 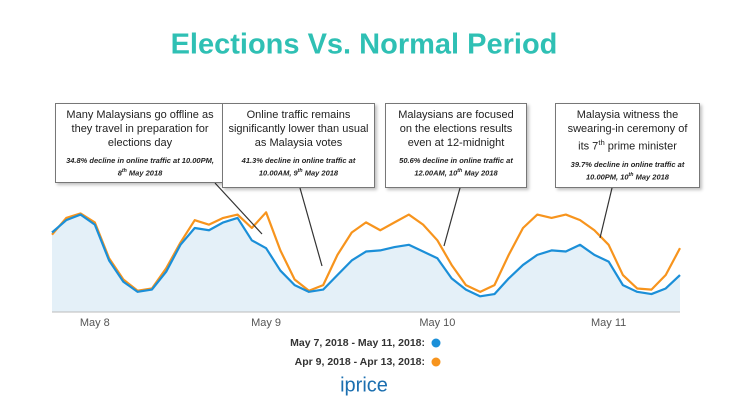 What do you see at coordinates (95, 323) in the screenshot?
I see `x-tick-label: May 8` at bounding box center [95, 323].